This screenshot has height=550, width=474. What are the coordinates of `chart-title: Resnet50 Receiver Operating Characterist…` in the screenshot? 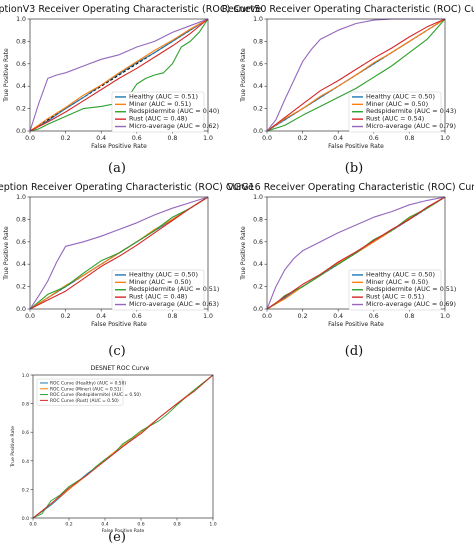 It's located at (348, 9).